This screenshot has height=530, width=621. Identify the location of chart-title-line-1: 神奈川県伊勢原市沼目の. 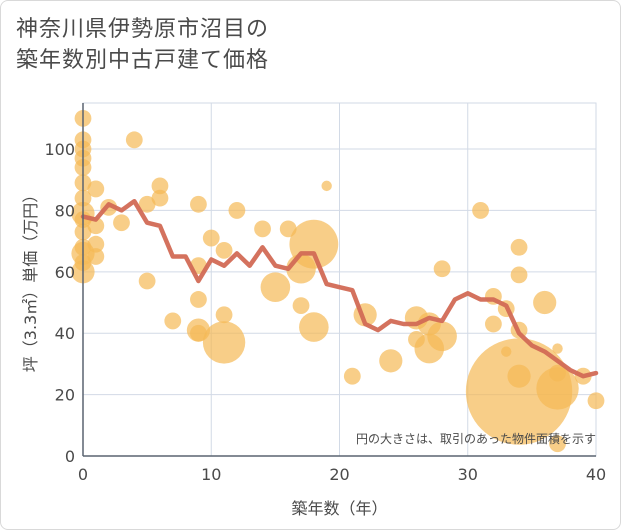
(143, 29).